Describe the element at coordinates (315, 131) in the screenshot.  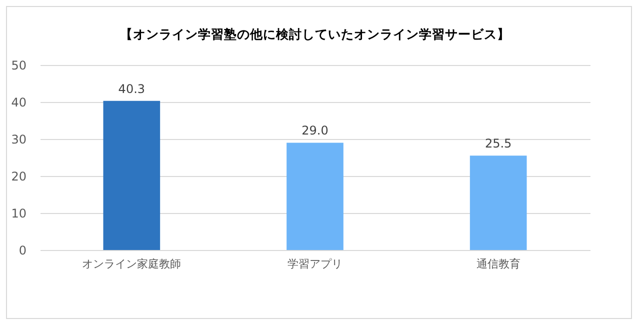
I see `data-label: 29.0` at that location.